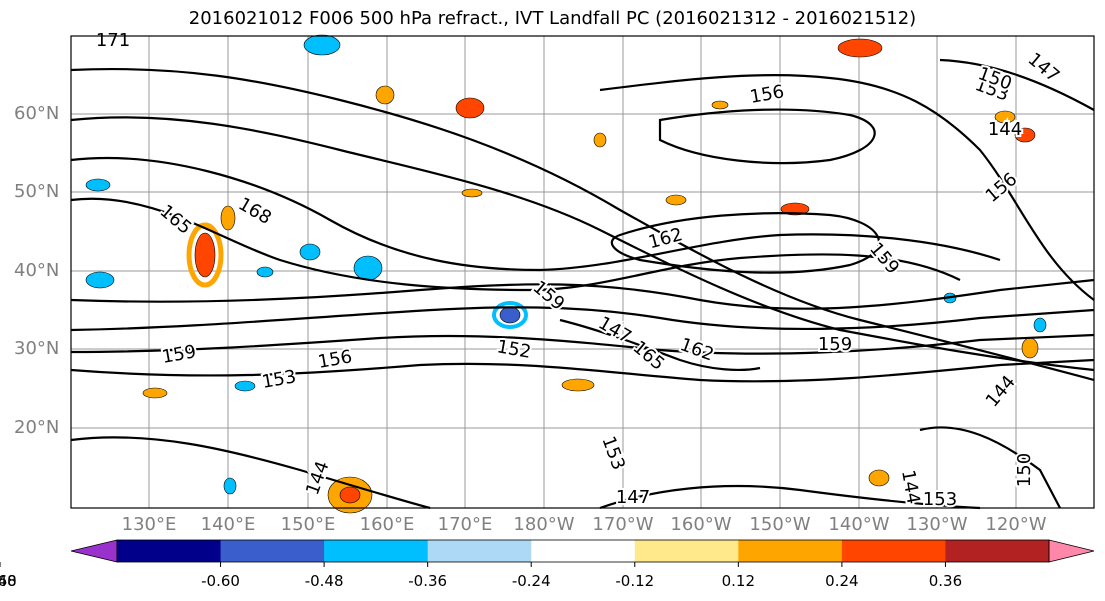 This screenshot has height=601, width=1105. What do you see at coordinates (37, 191) in the screenshot?
I see `latitude-label: 50°N` at bounding box center [37, 191].